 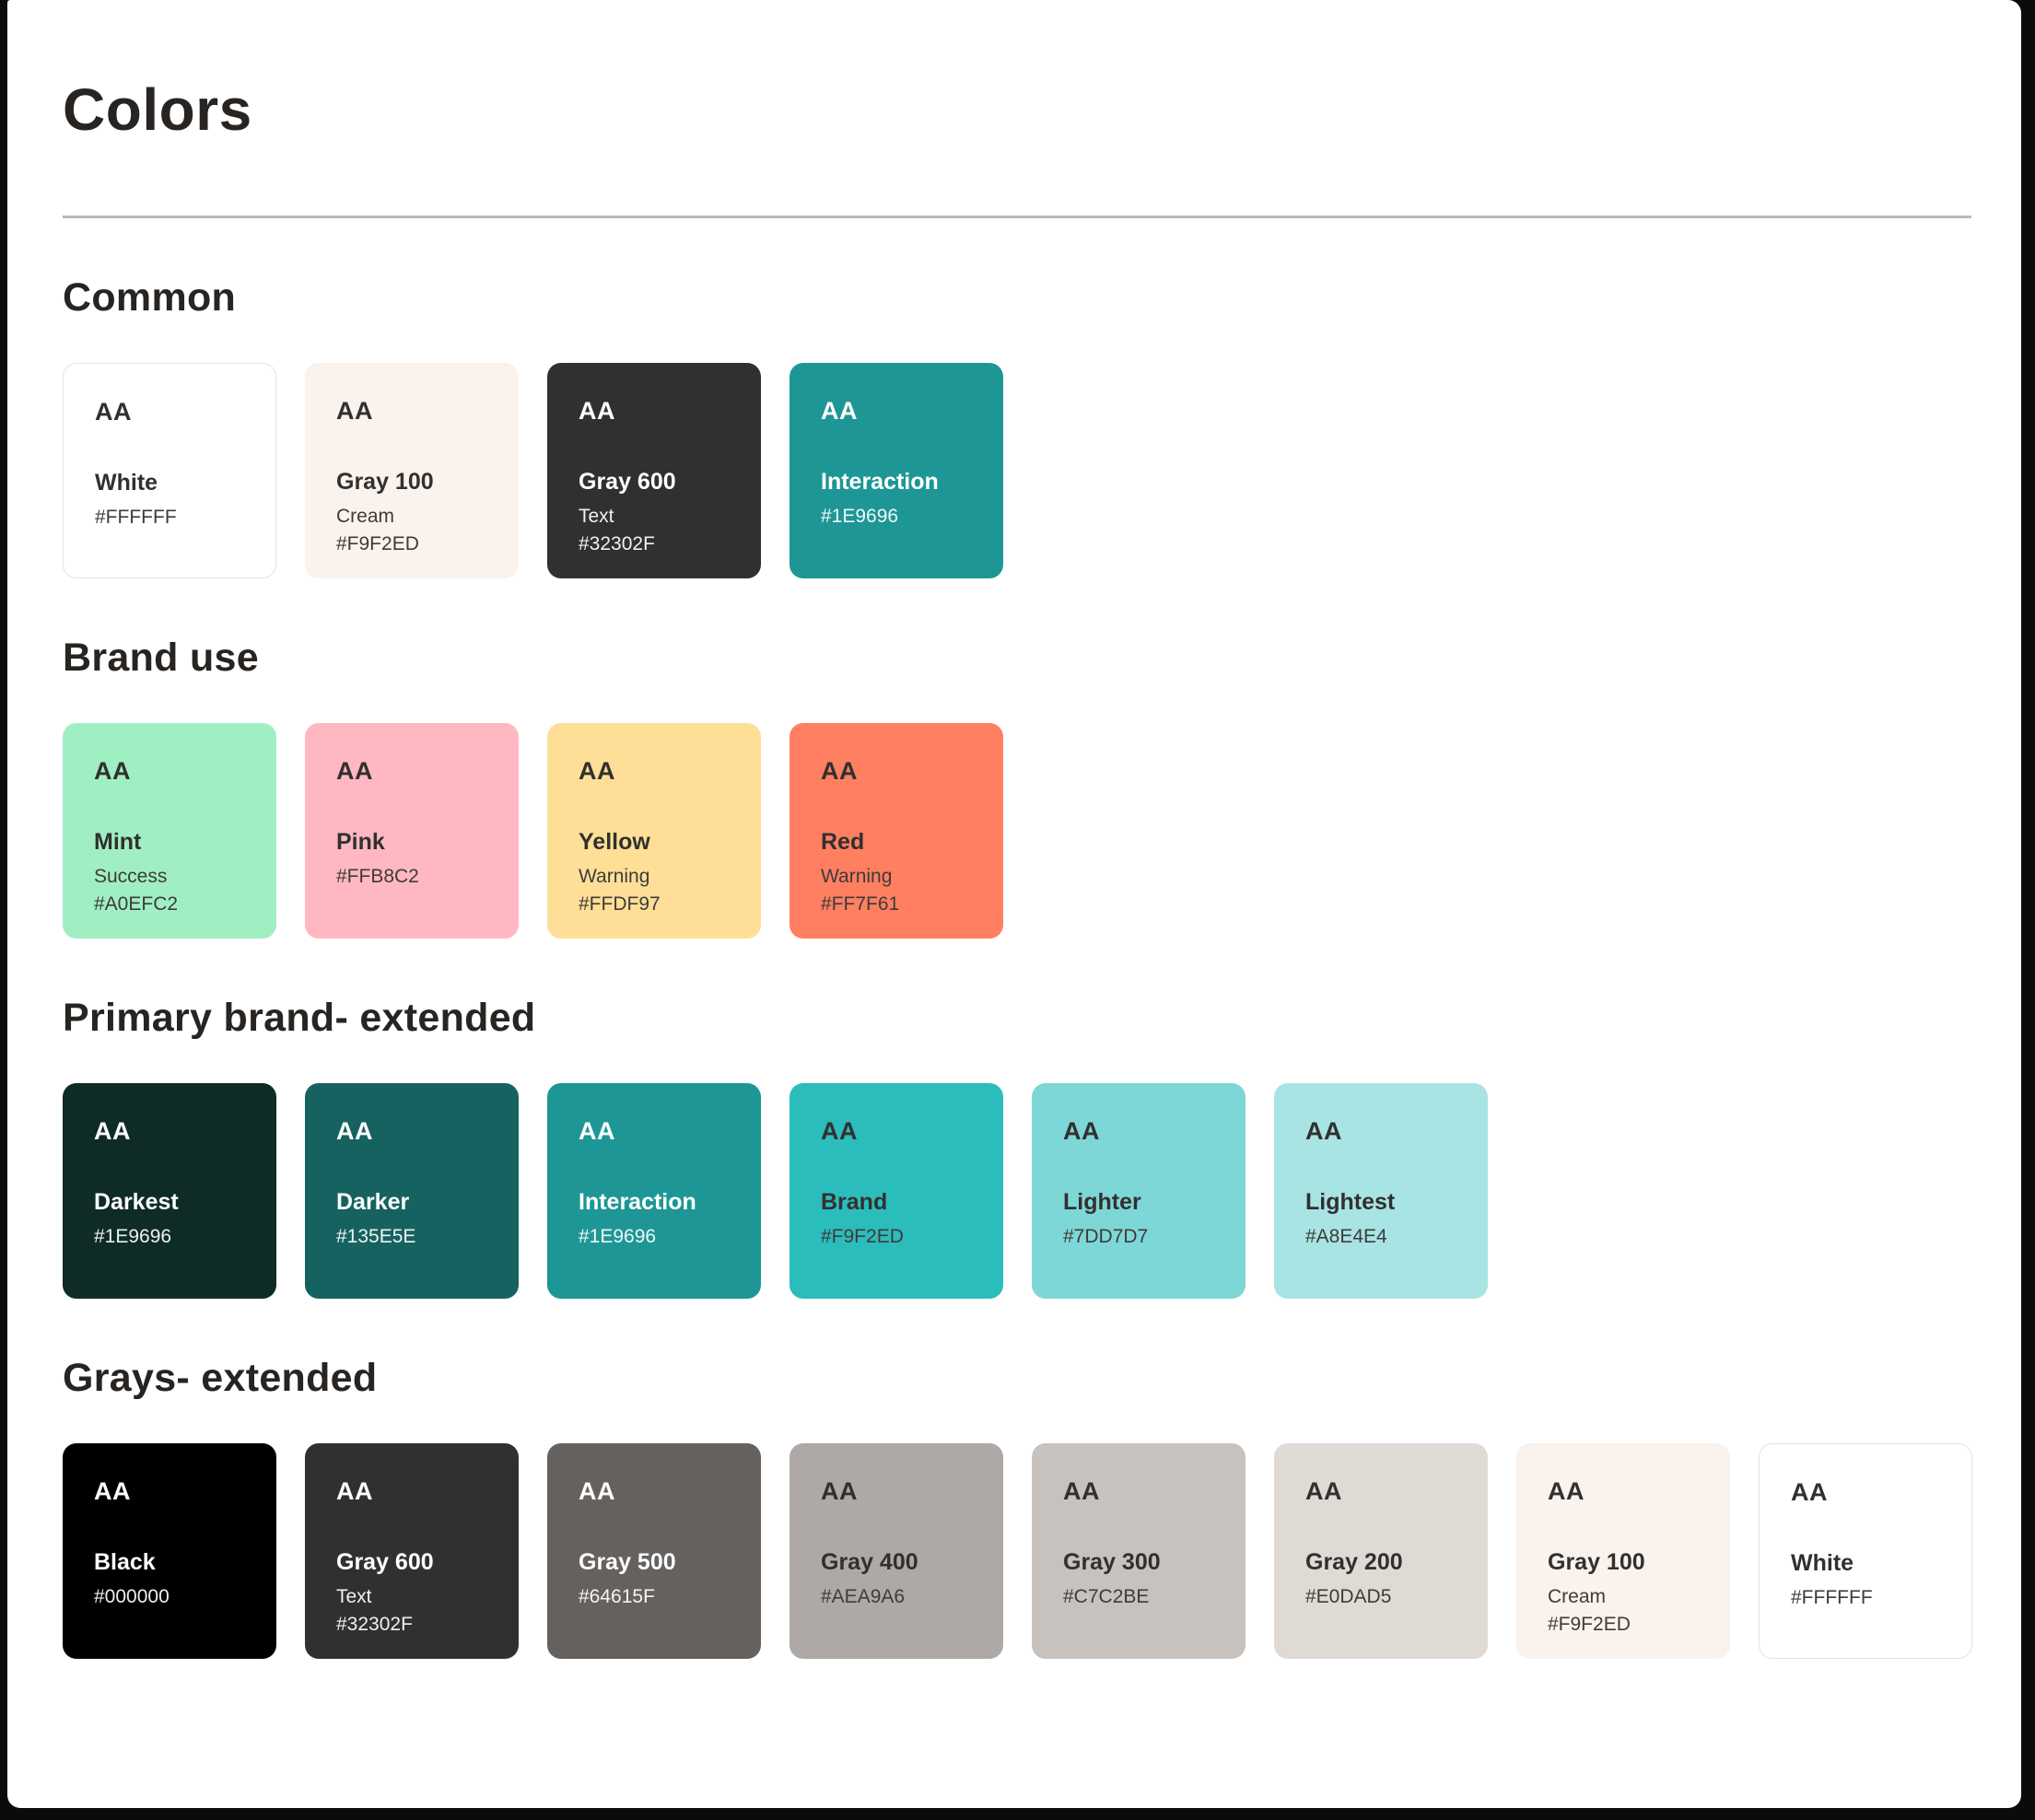 I want to click on color-name: Darkest, so click(x=136, y=1202).